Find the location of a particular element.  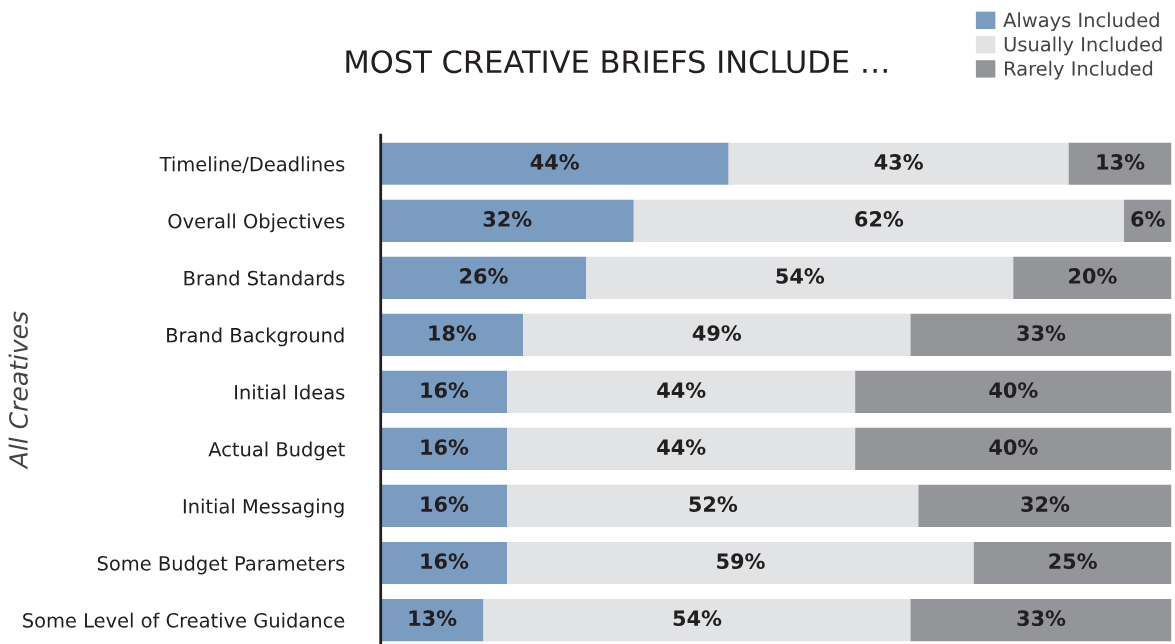

y-tick-label: Brand Standards is located at coordinates (264, 278).